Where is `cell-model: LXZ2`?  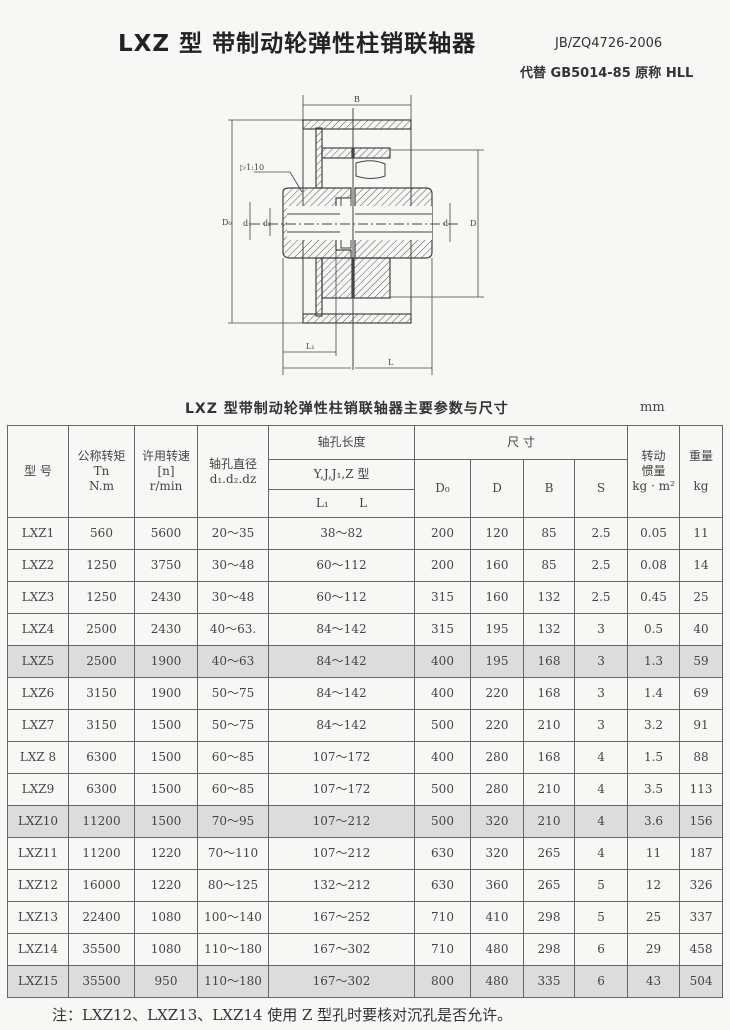
cell-model: LXZ2 is located at coordinates (38, 565).